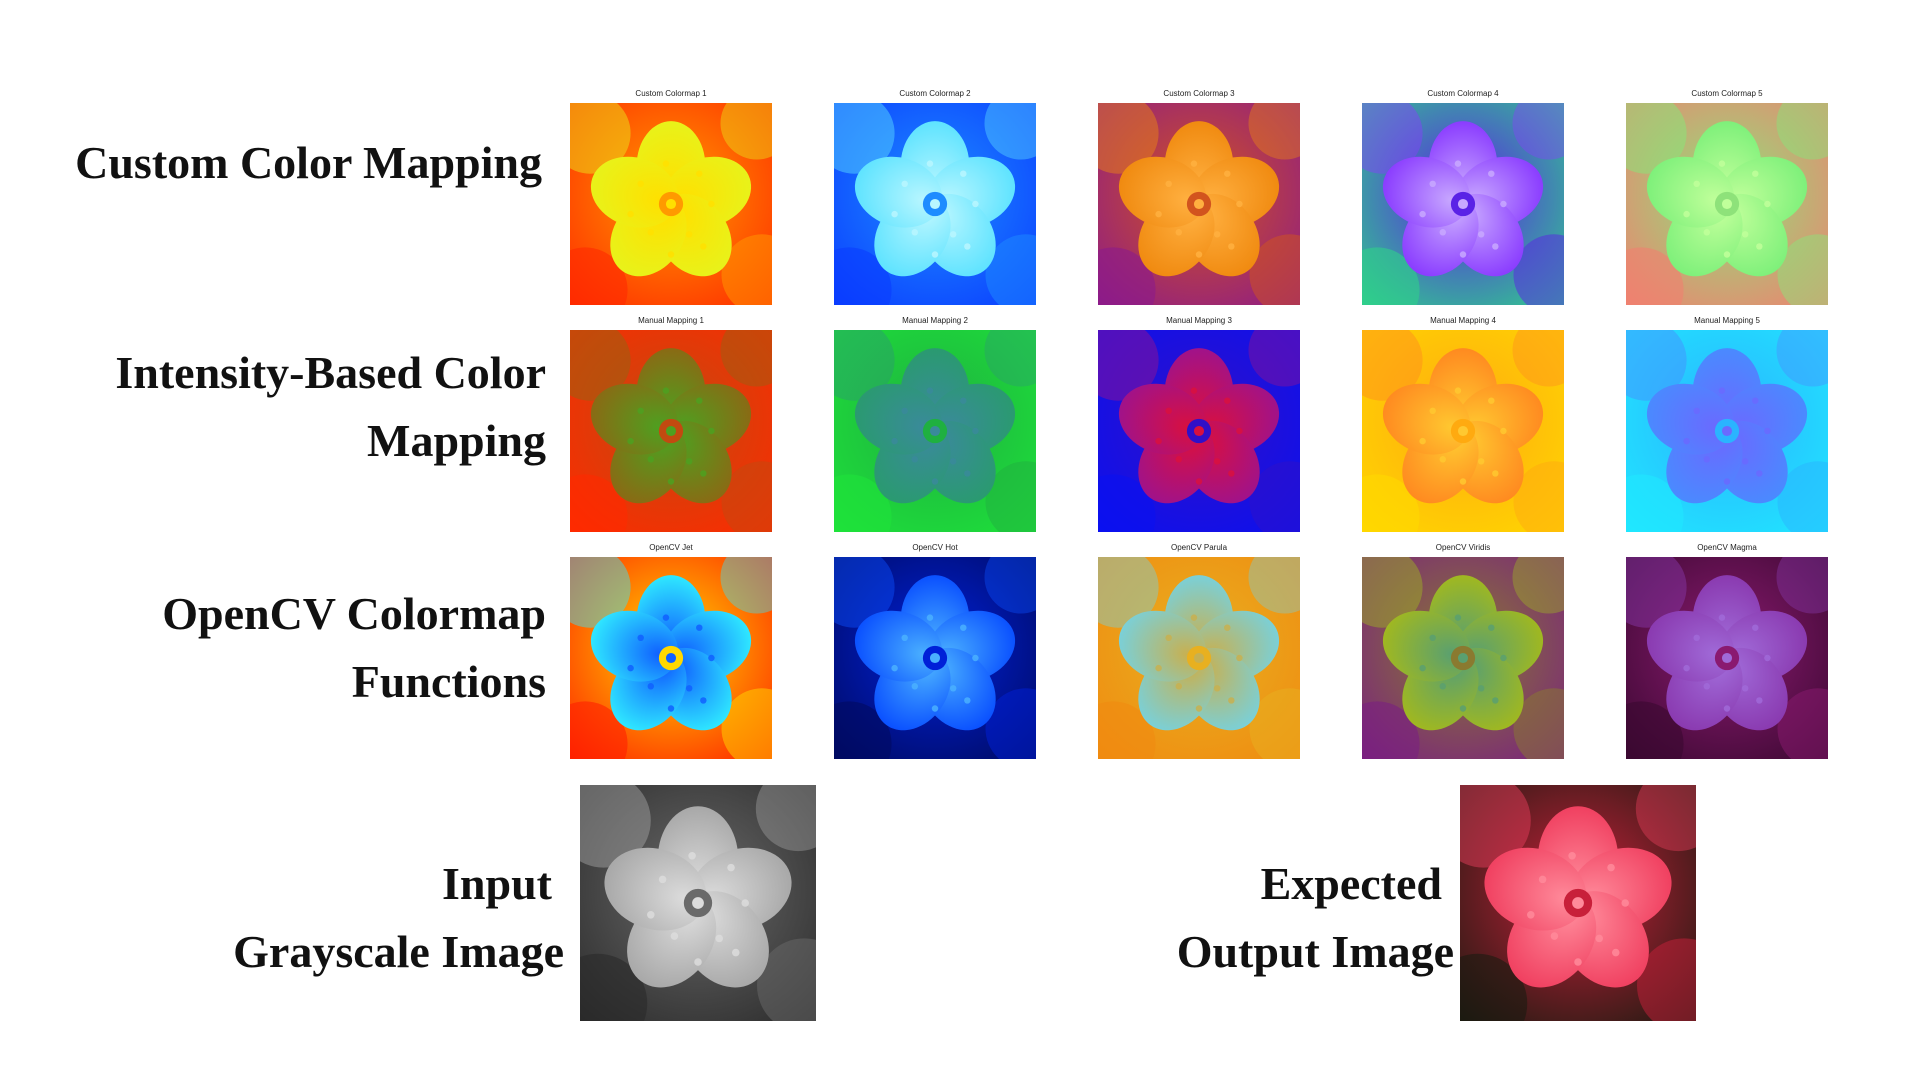  I want to click on tile-title: OpenCV Jet, so click(671, 547).